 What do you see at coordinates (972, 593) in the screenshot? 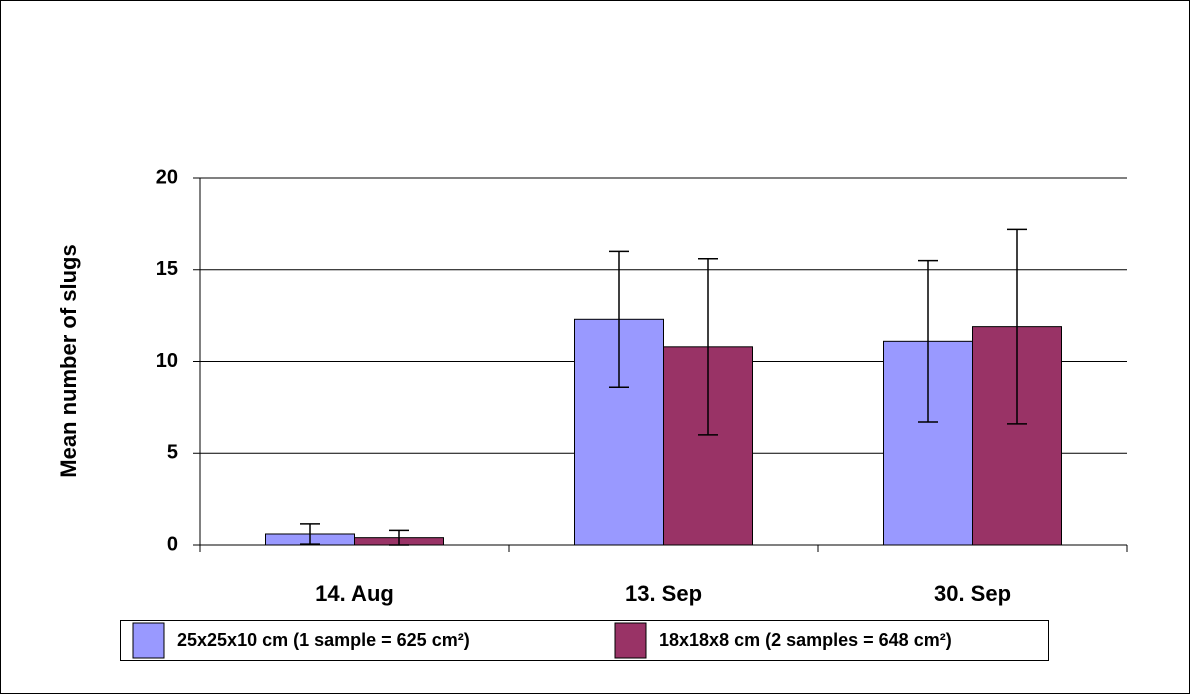
I see `x-tick-label: 30. Sep` at bounding box center [972, 593].